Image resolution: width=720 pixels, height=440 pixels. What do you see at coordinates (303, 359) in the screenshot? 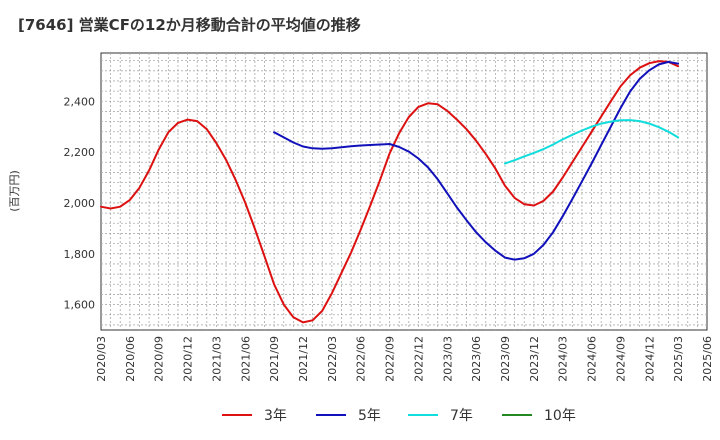
I see `x-tick-label: 2021/12` at bounding box center [303, 359].